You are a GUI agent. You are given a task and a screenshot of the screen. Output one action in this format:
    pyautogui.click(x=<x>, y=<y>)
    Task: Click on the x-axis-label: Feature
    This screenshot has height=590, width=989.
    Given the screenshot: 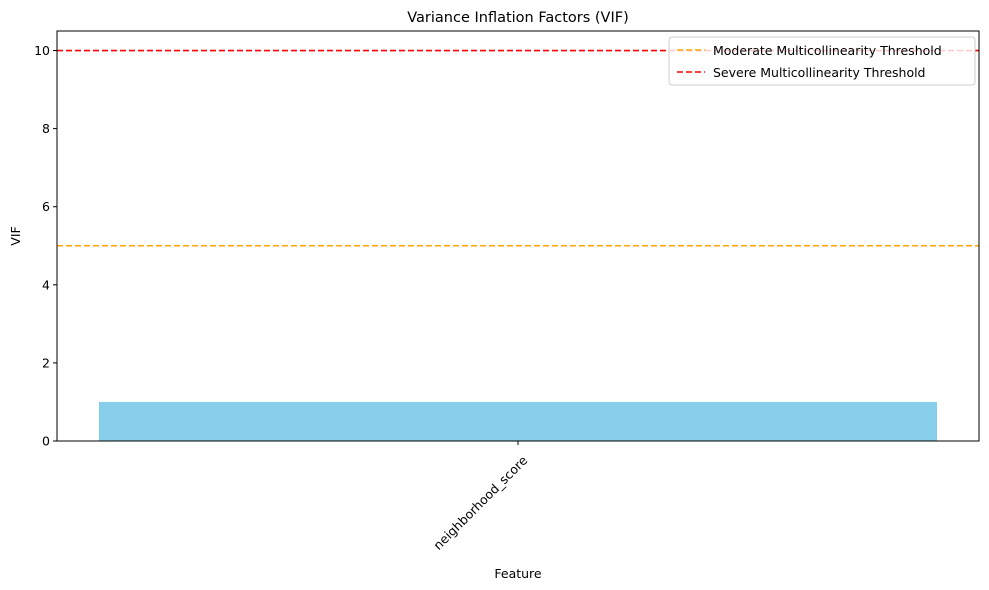 What is the action you would take?
    pyautogui.click(x=518, y=573)
    